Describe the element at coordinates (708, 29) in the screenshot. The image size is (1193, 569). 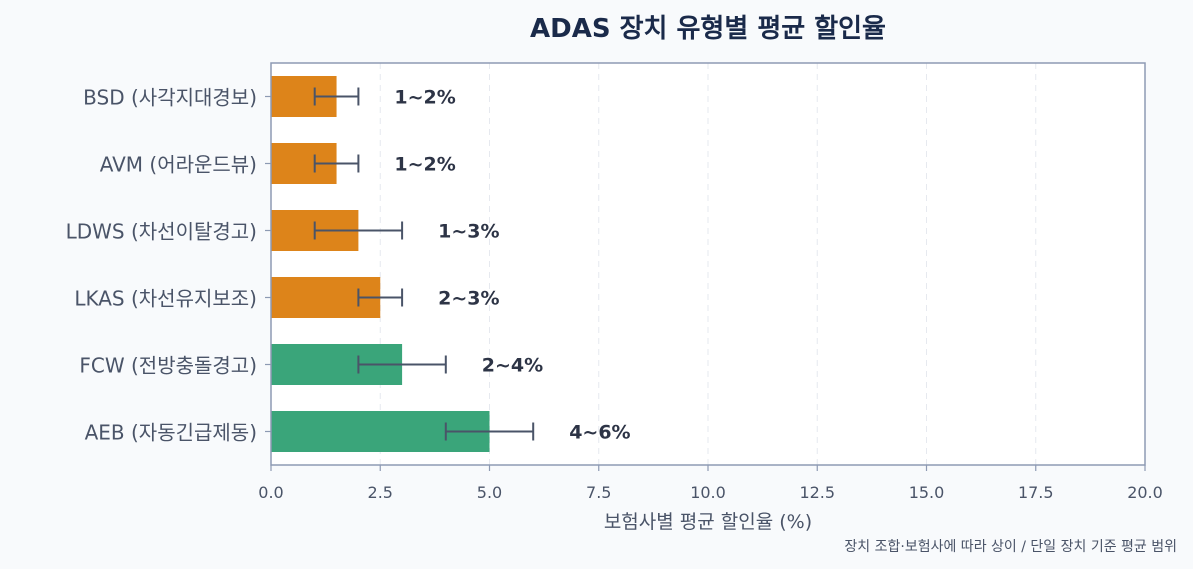
I see `chart-title: ADAS 장치 유형별 평균 할인율` at that location.